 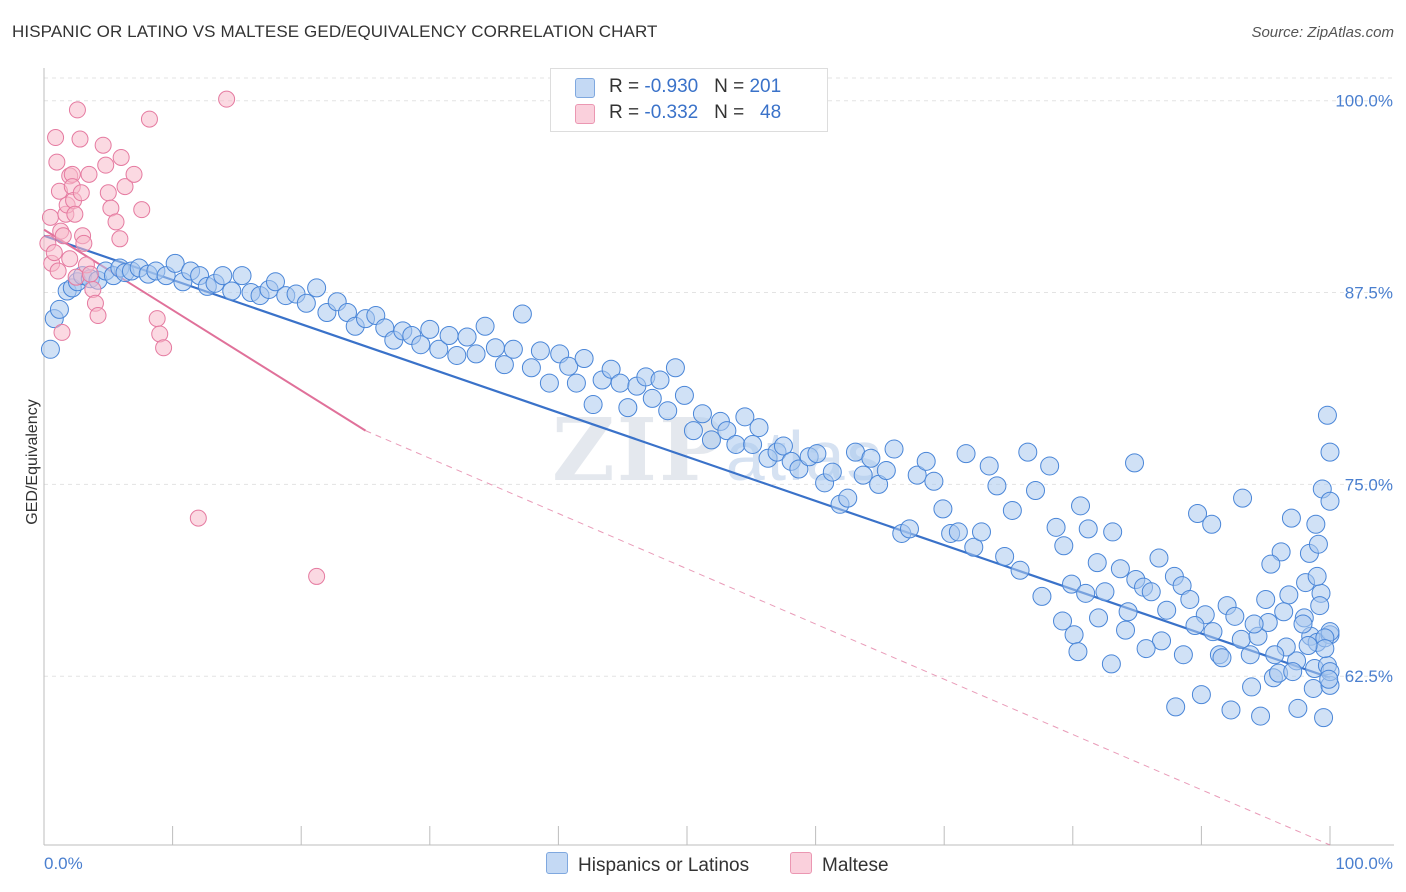 What do you see at coordinates (689, 100) in the screenshot?
I see `correlation-legend: R = -0.930 N = 201 R = -0.332 N = 48` at bounding box center [689, 100].